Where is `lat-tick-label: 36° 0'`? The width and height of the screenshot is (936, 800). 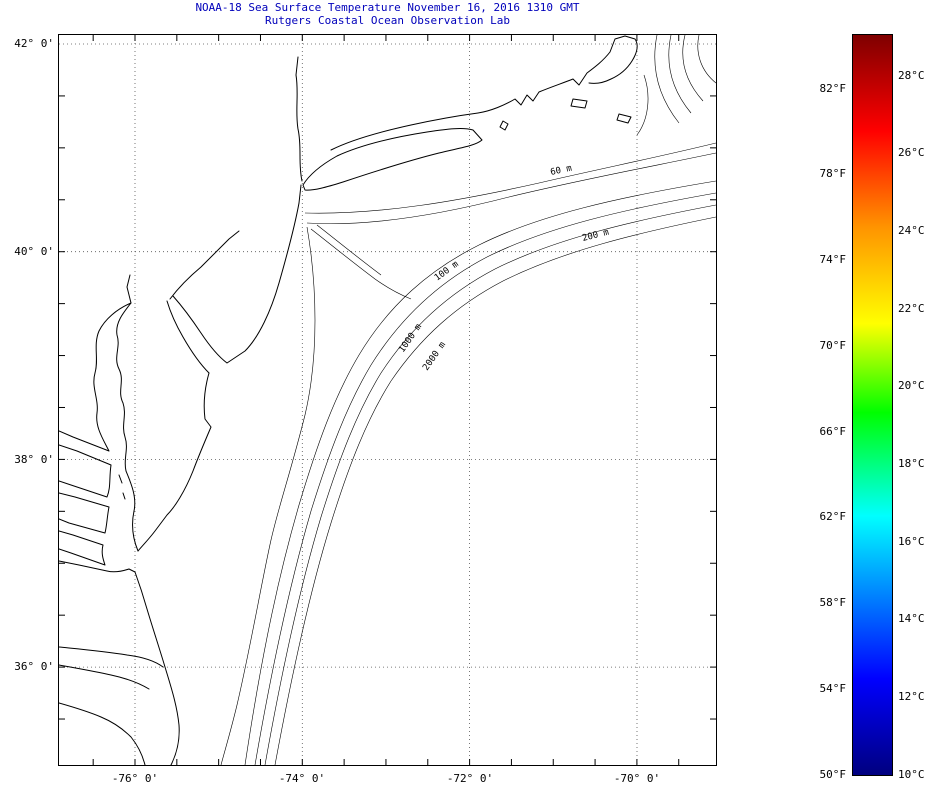 lat-tick-label: 36° 0' is located at coordinates (34, 666).